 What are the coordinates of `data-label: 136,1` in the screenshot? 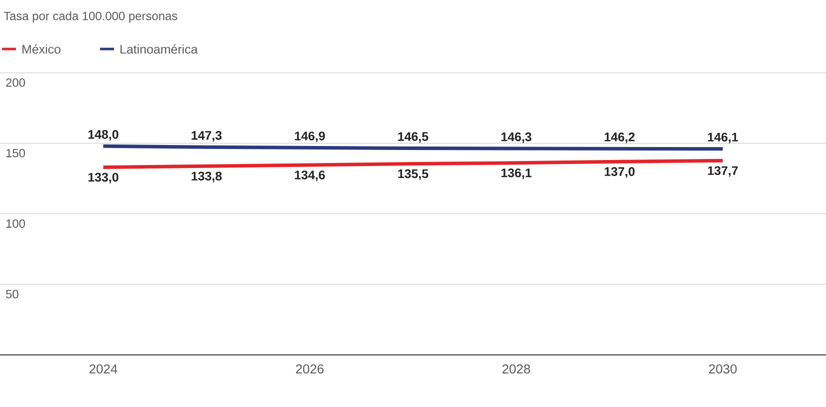 It's located at (516, 174).